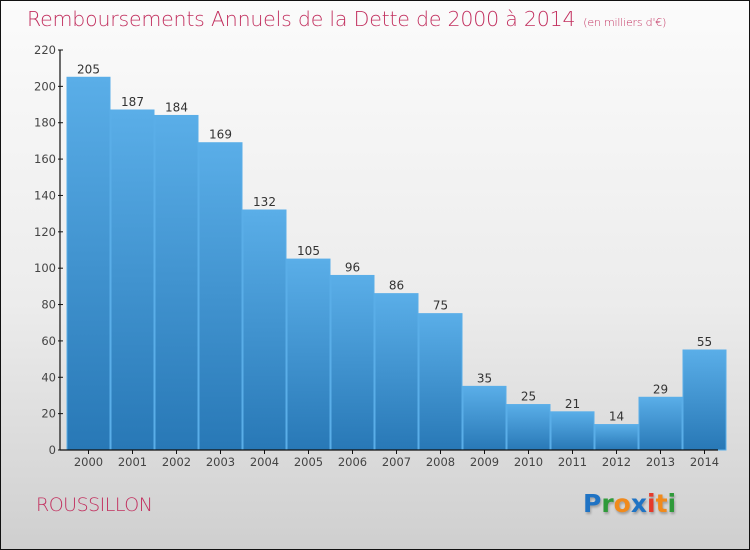  Describe the element at coordinates (396, 462) in the screenshot. I see `x-tick-label-2007: 2007` at that location.